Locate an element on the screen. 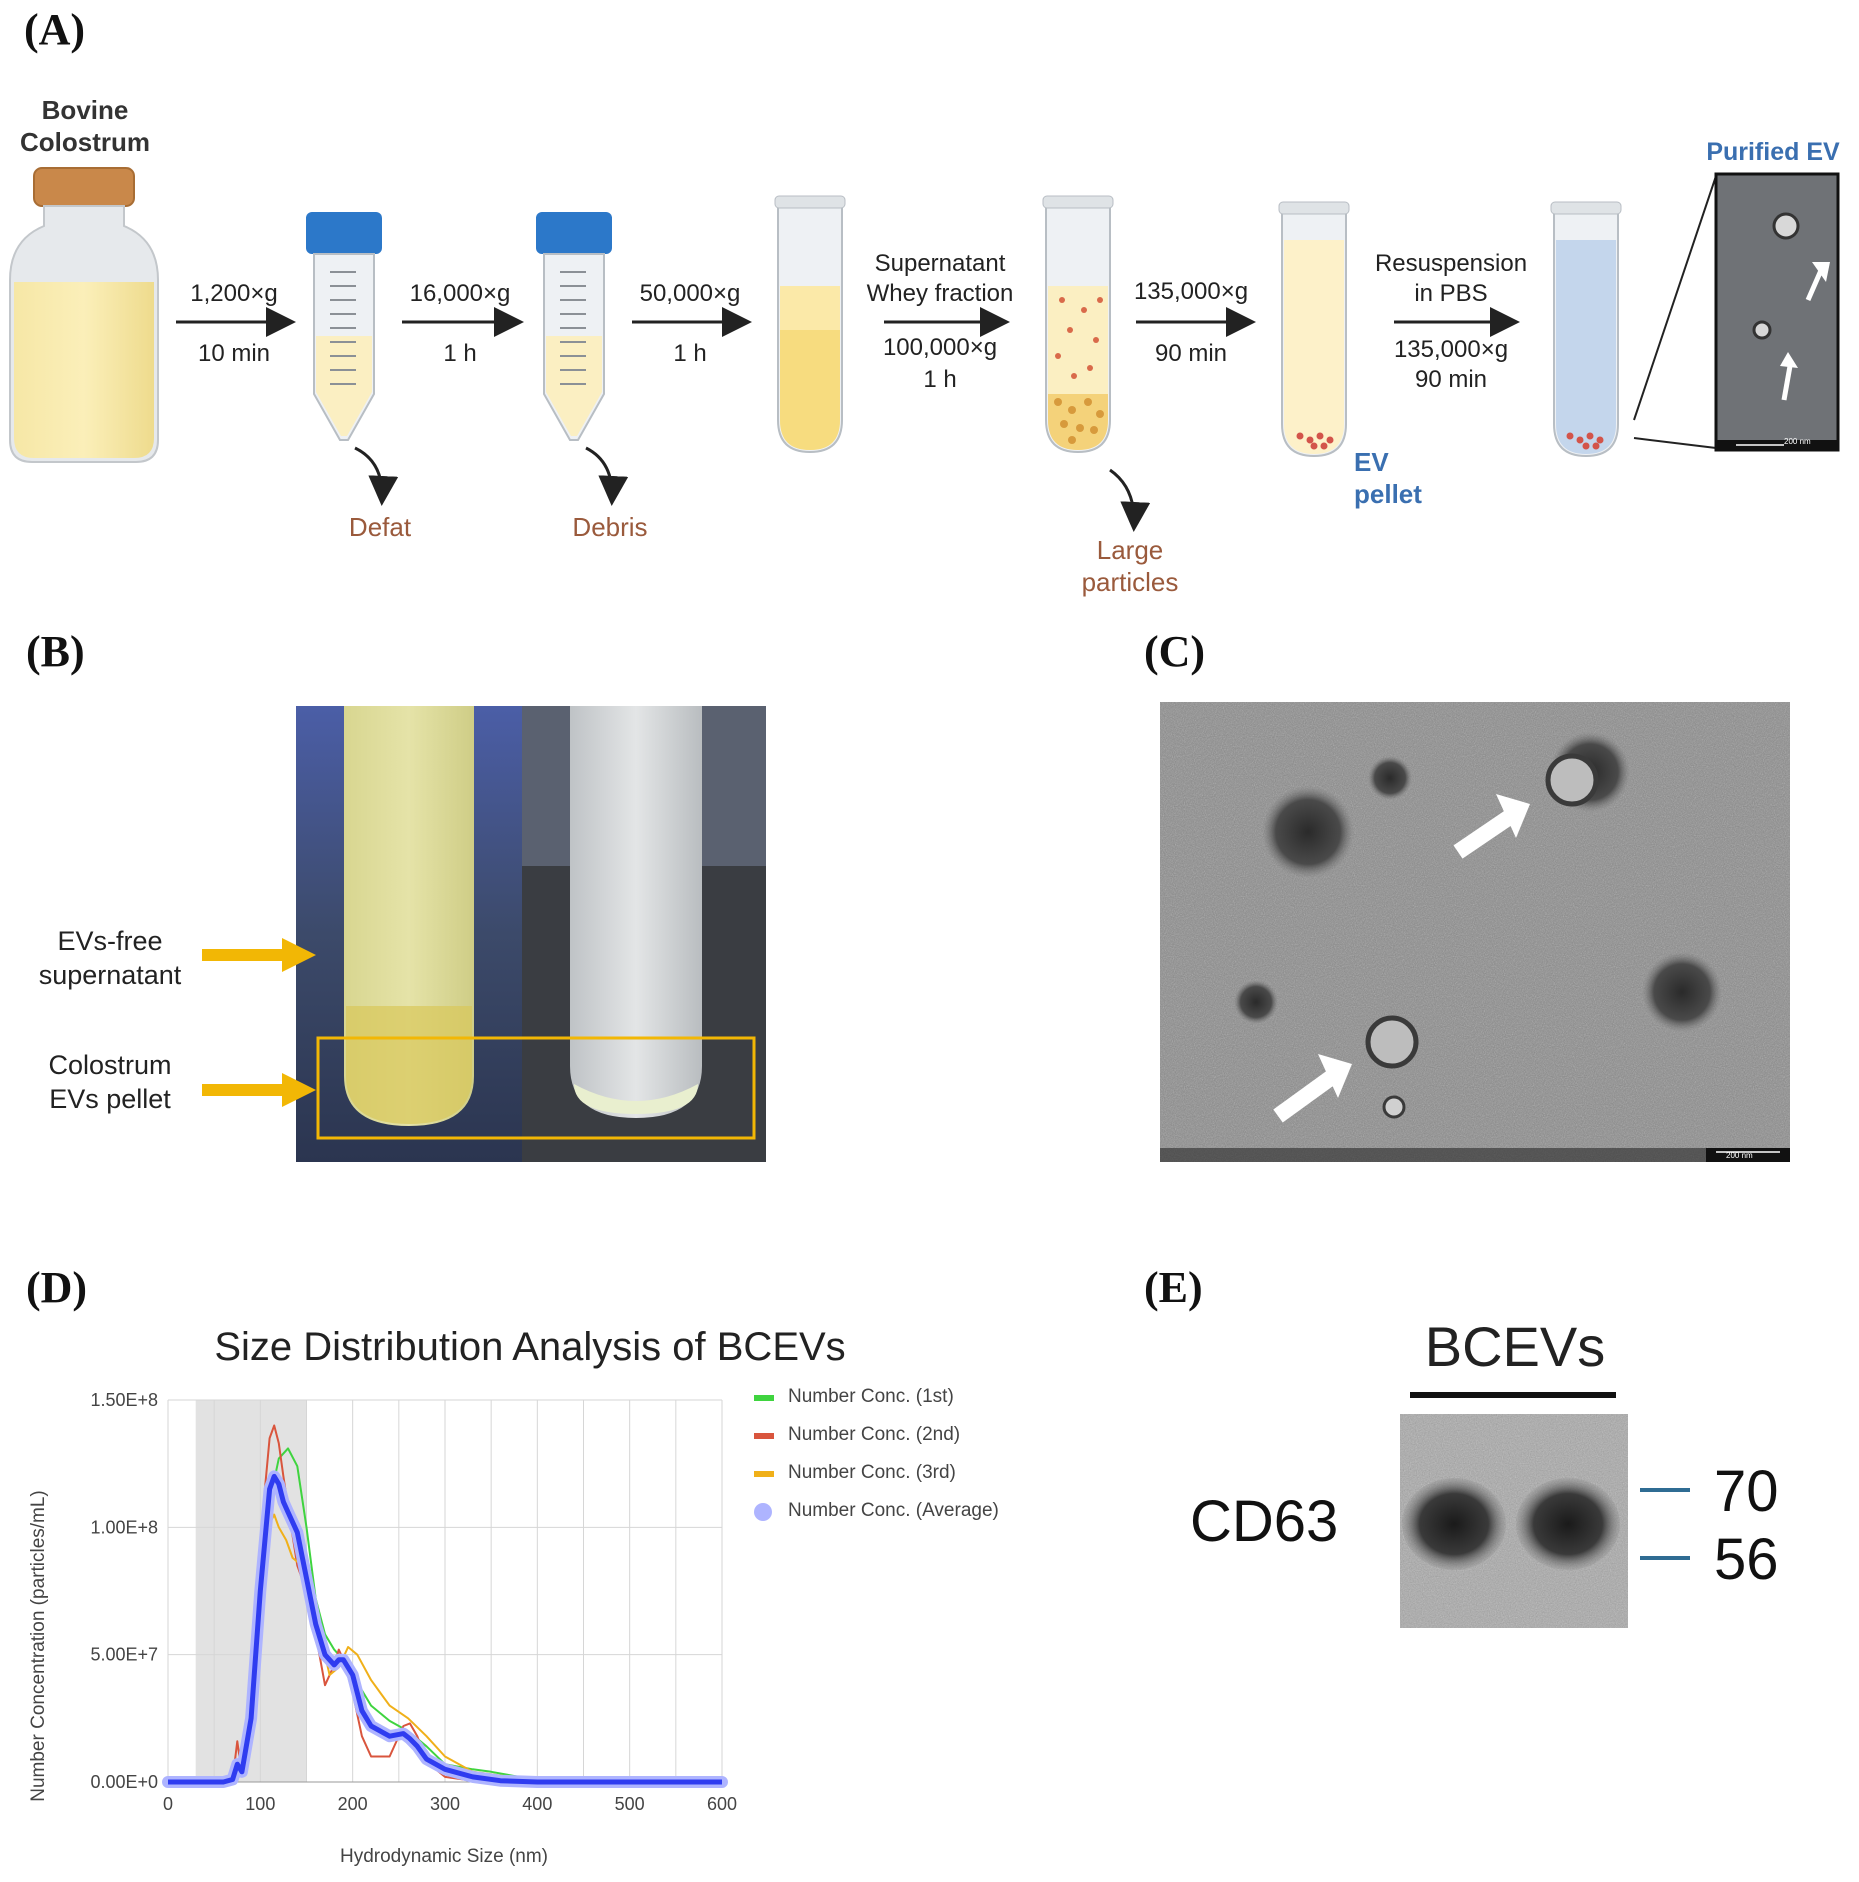 The image size is (1859, 1882). debris-arrow is located at coordinates (607, 476).